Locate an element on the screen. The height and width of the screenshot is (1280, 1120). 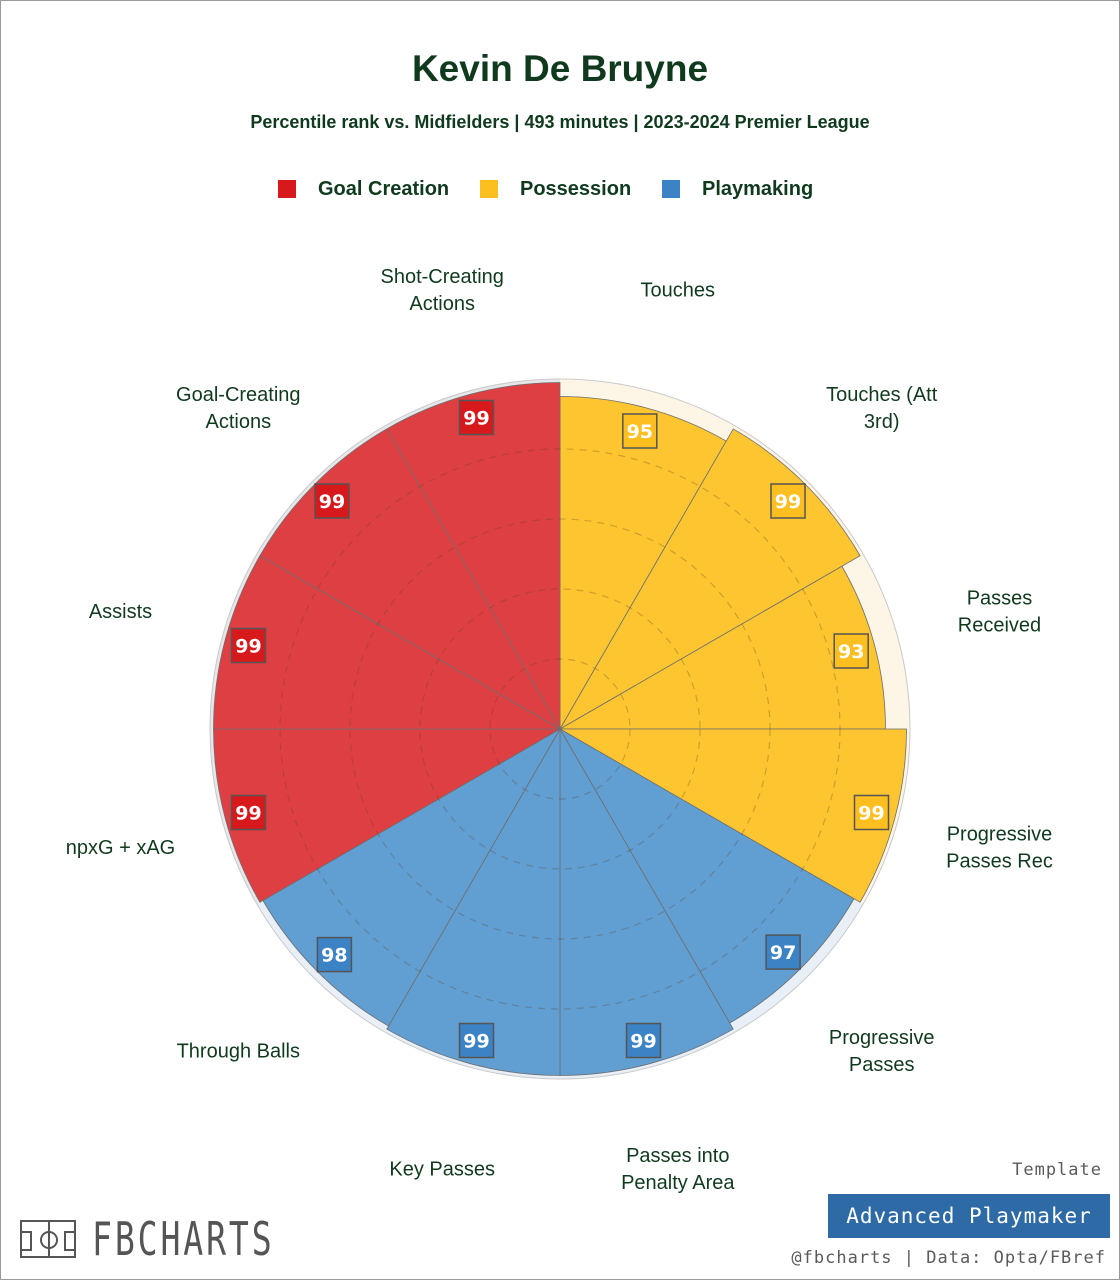
bar-npxg-xag is located at coordinates (387, 815).